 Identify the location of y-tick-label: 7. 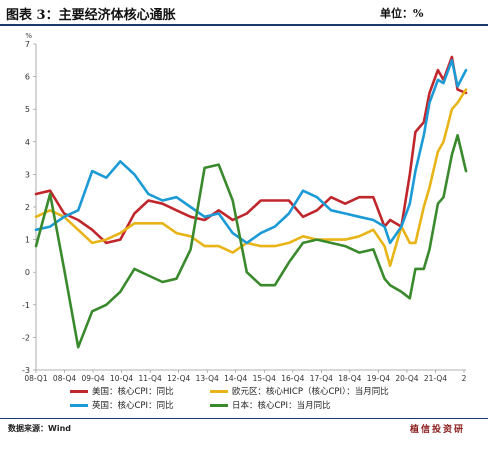
(27, 44).